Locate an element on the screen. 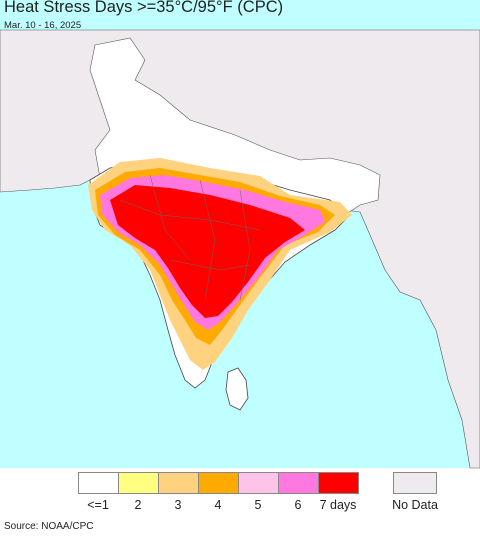 Image resolution: width=480 pixels, height=536 pixels. state-borders is located at coordinates (190, 237).